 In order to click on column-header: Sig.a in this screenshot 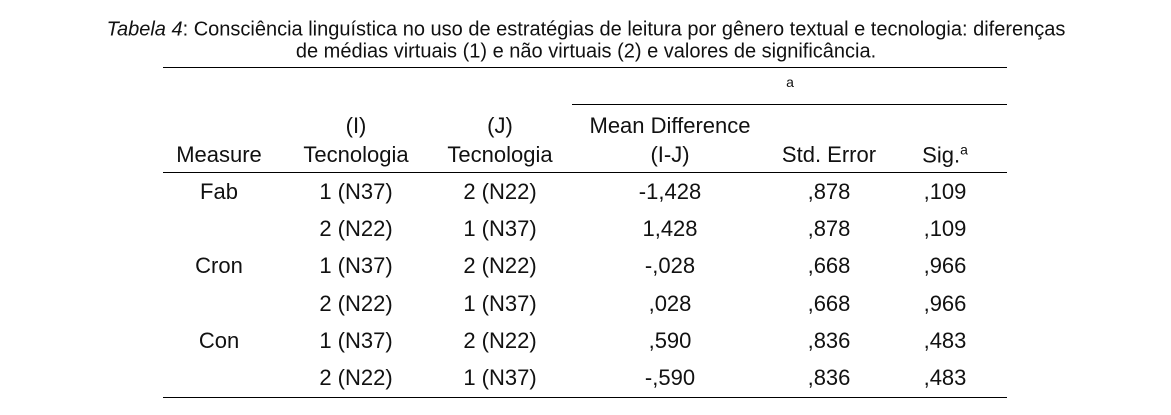, I will do `click(945, 154)`.